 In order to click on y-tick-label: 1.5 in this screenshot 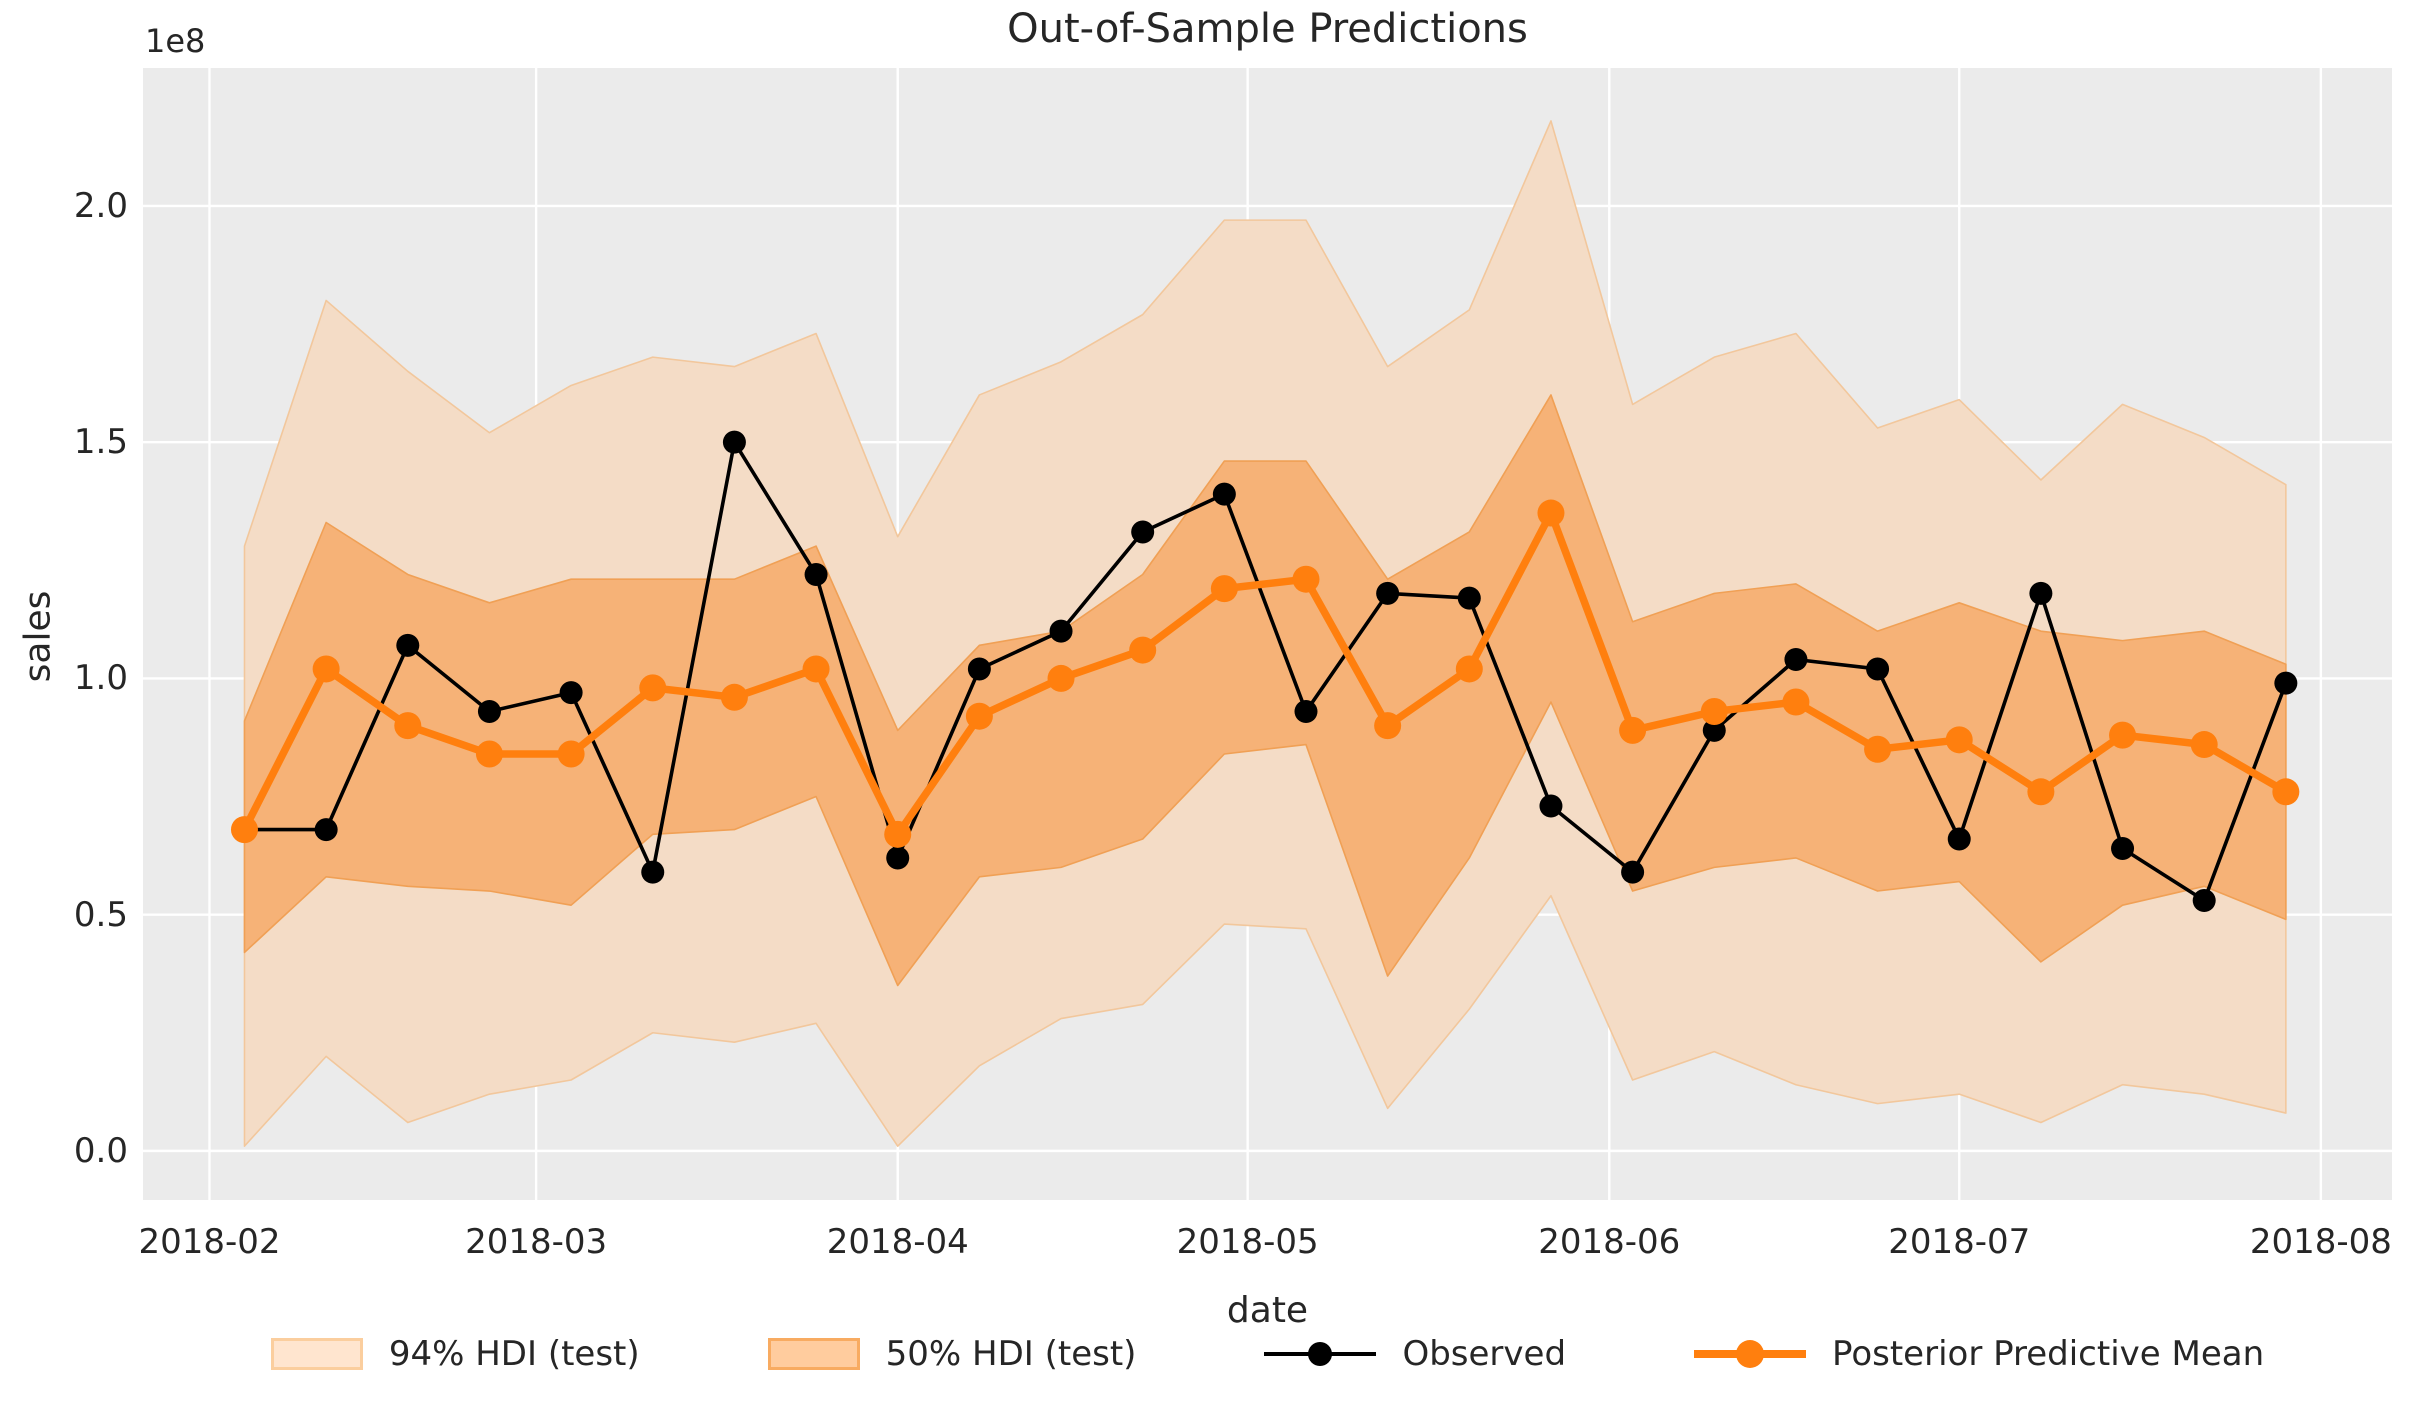, I will do `click(100, 442)`.